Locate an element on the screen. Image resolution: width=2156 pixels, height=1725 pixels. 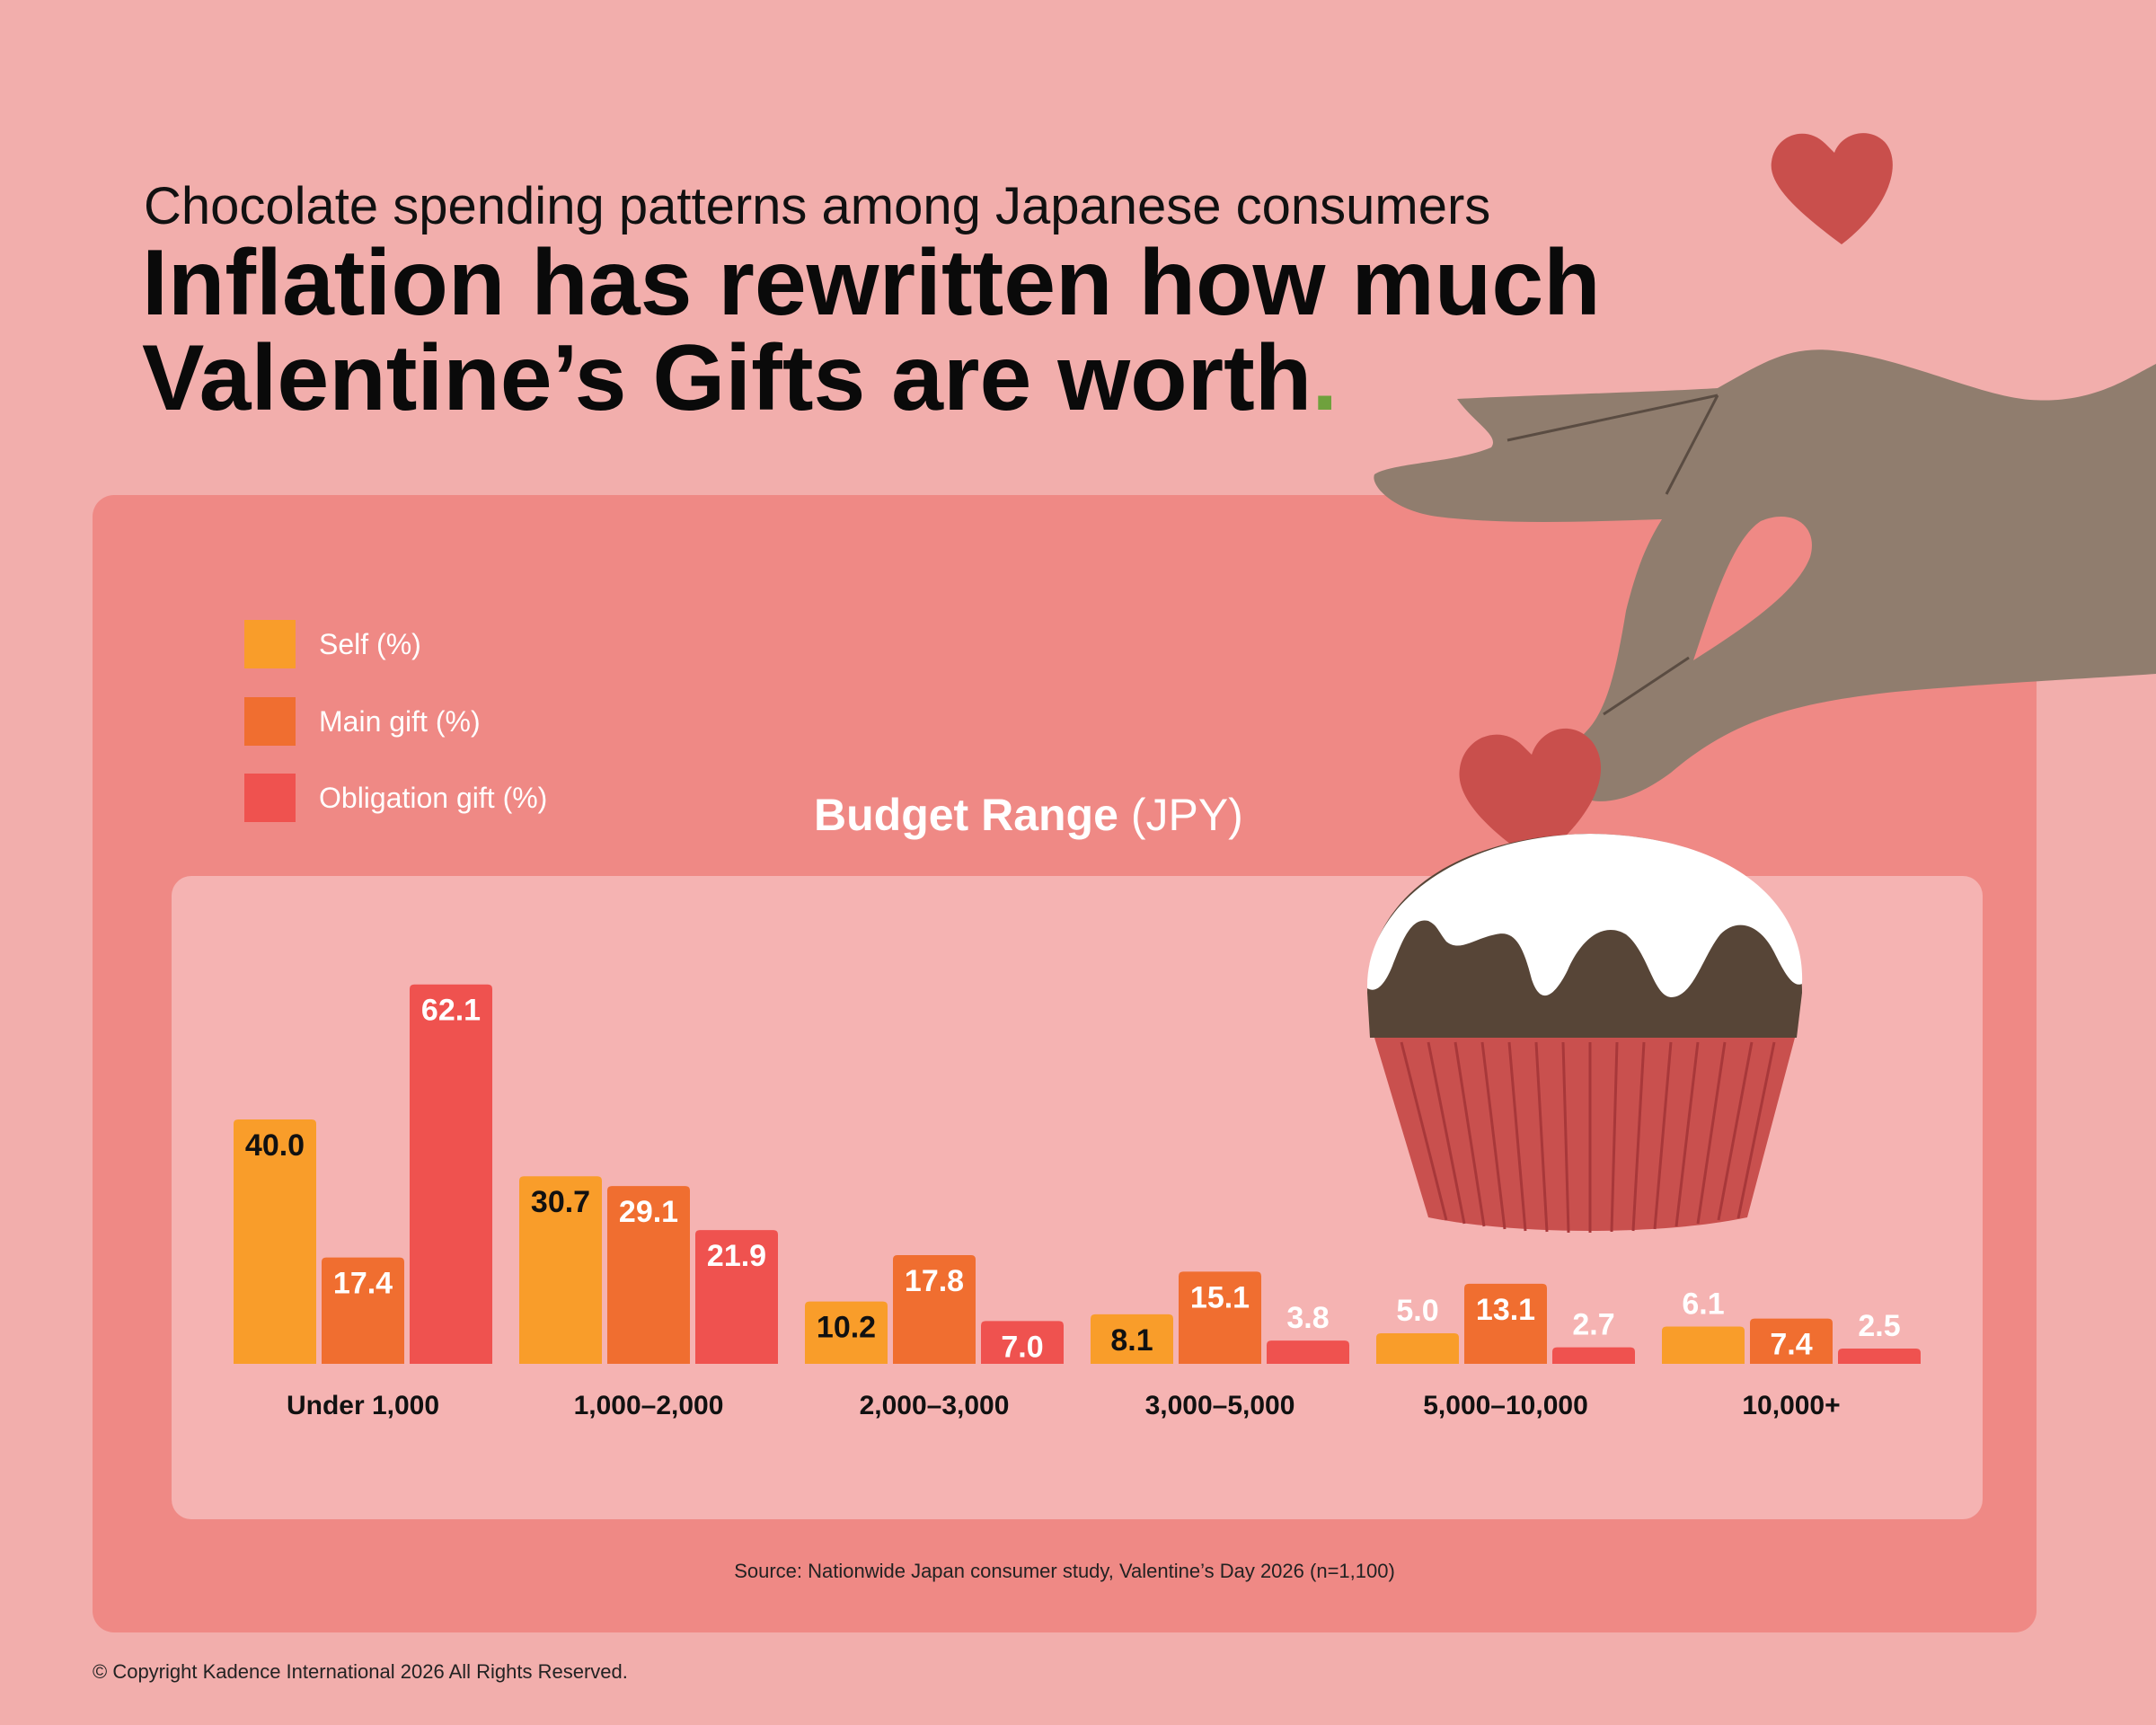
data-label-self: 8.1 is located at coordinates (1131, 1340).